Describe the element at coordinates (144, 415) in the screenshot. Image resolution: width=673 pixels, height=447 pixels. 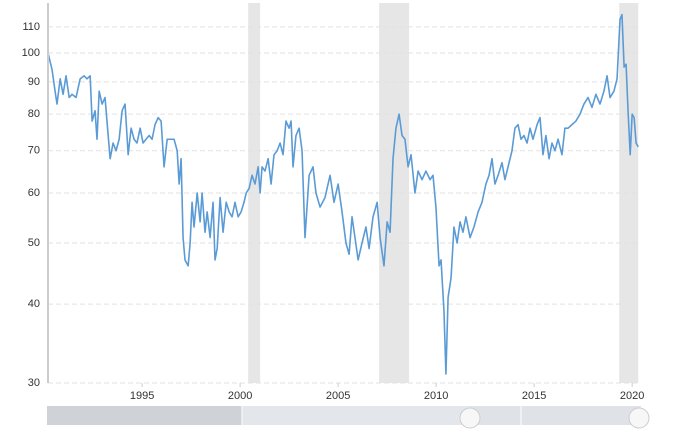
I see `navigator-shade` at that location.